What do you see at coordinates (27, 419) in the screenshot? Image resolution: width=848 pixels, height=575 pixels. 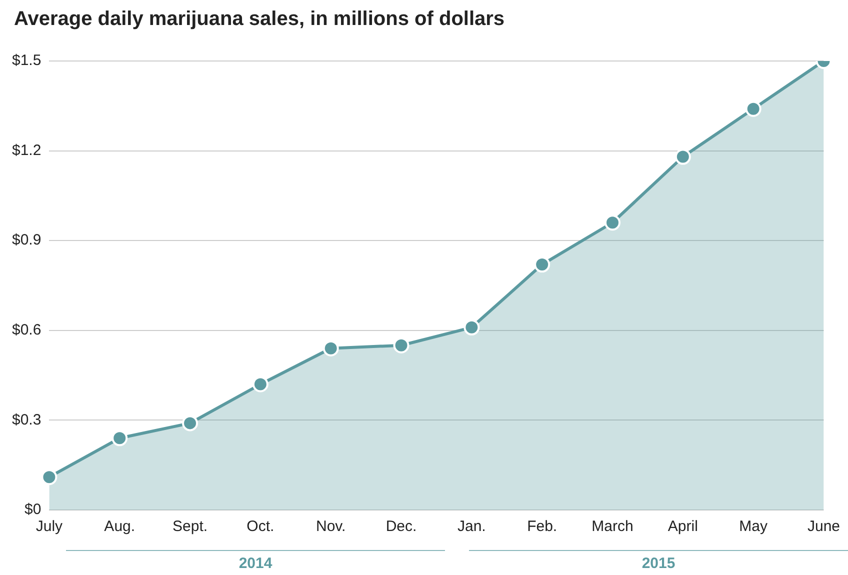 I see `y-tick-label: $0.3` at bounding box center [27, 419].